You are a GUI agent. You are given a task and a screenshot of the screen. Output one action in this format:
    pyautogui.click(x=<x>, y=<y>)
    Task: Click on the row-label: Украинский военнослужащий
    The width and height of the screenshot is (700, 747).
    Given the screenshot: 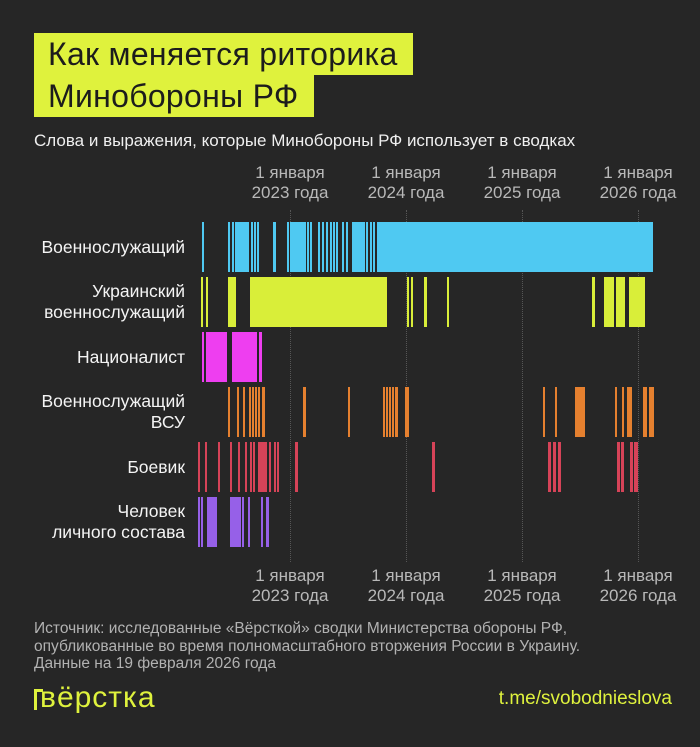 What is the action you would take?
    pyautogui.click(x=114, y=301)
    